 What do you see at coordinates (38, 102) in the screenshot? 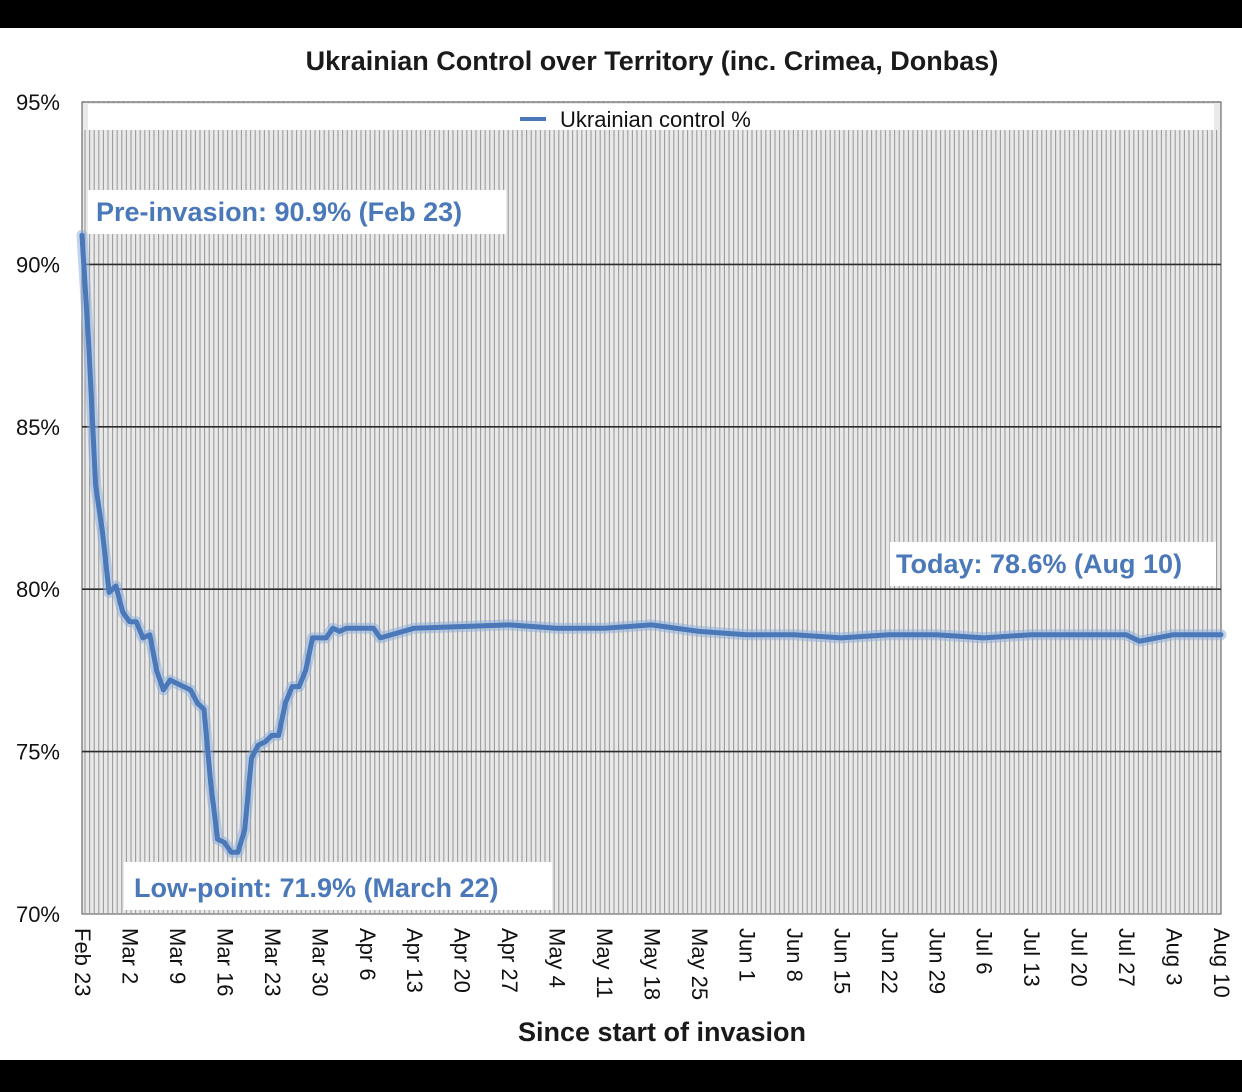
I see `y-tick-label: 95%` at bounding box center [38, 102].